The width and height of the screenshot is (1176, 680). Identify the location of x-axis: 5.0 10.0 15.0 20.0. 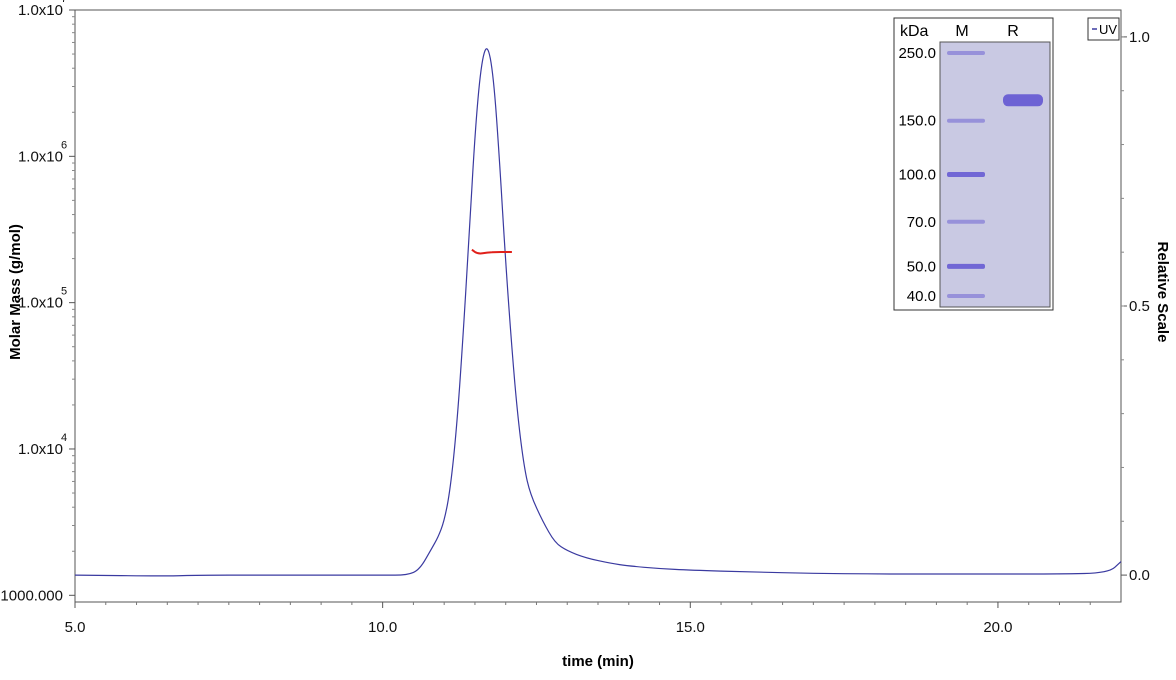
(578, 619).